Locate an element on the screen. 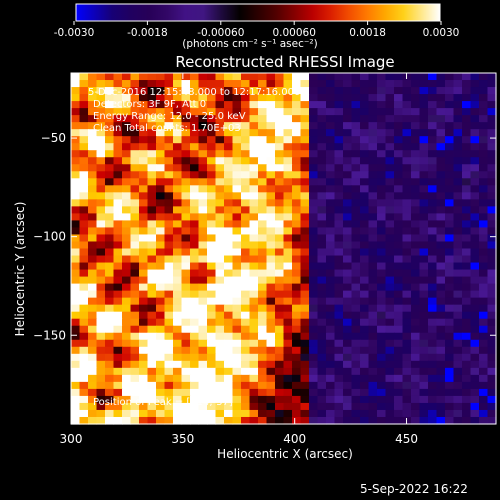  annotation-line-4: Clean Total counts: 1.70E+03 is located at coordinates (167, 128).